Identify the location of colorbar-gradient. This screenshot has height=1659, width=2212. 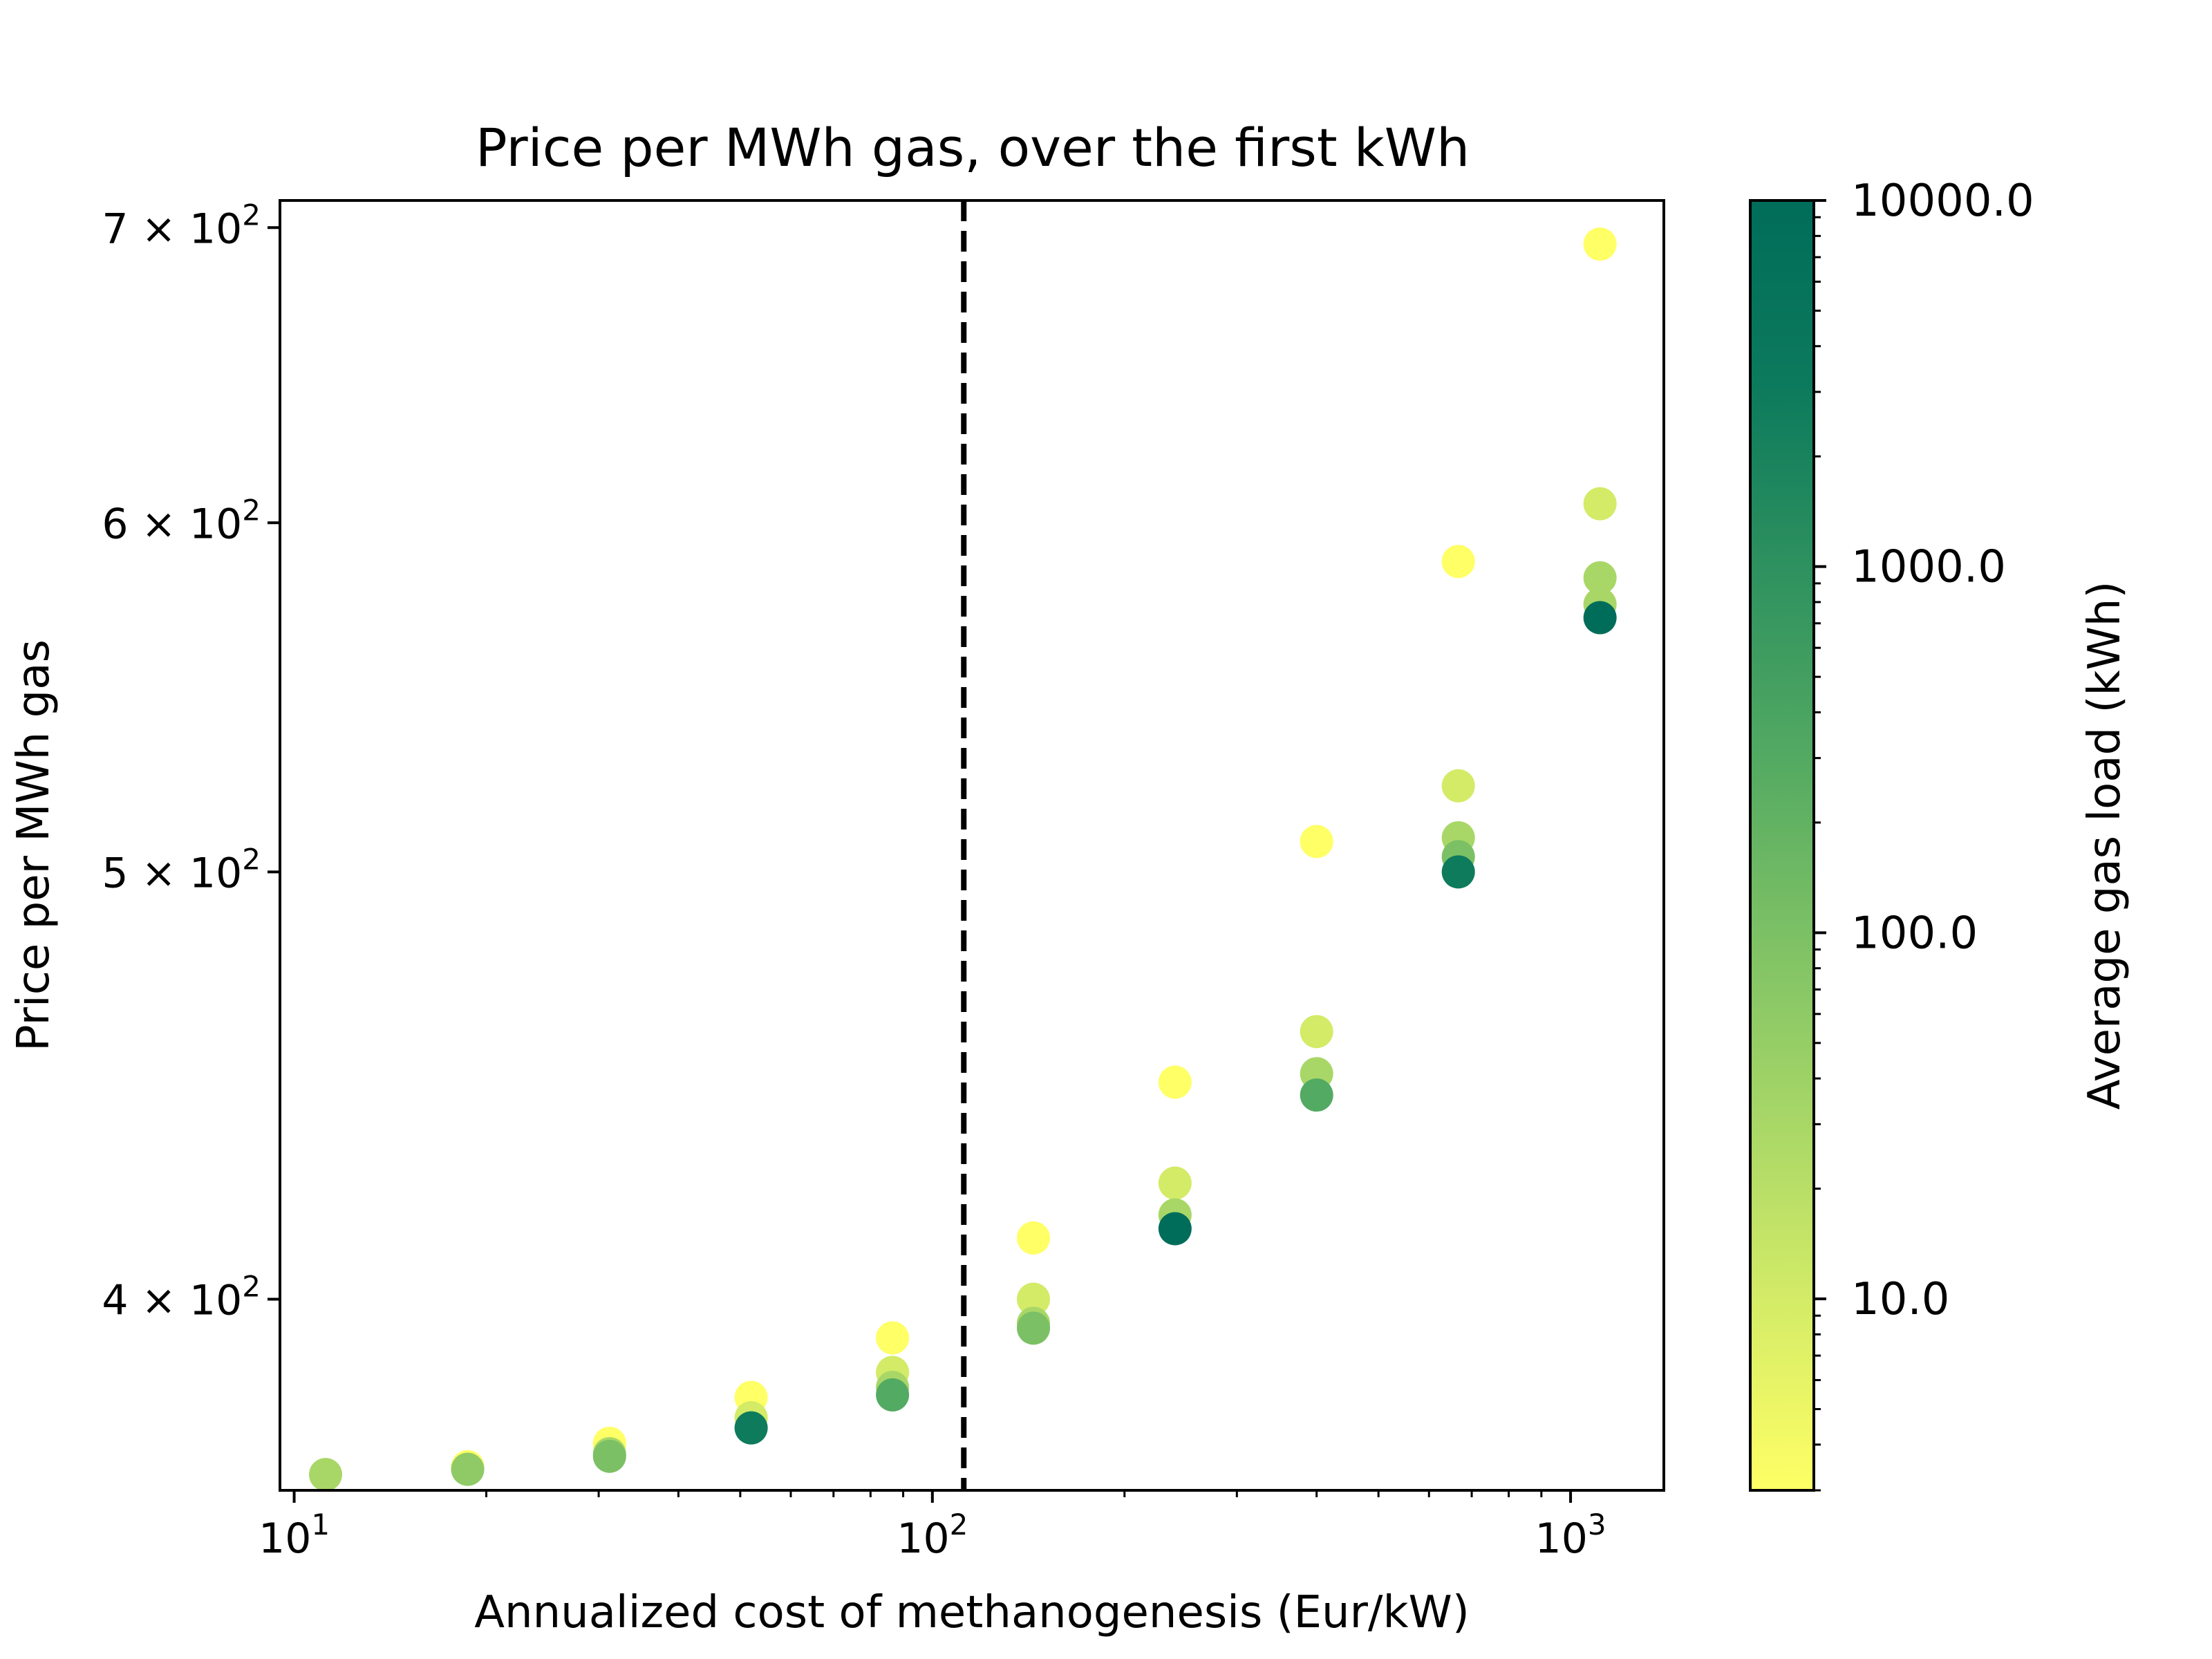
(1782, 845).